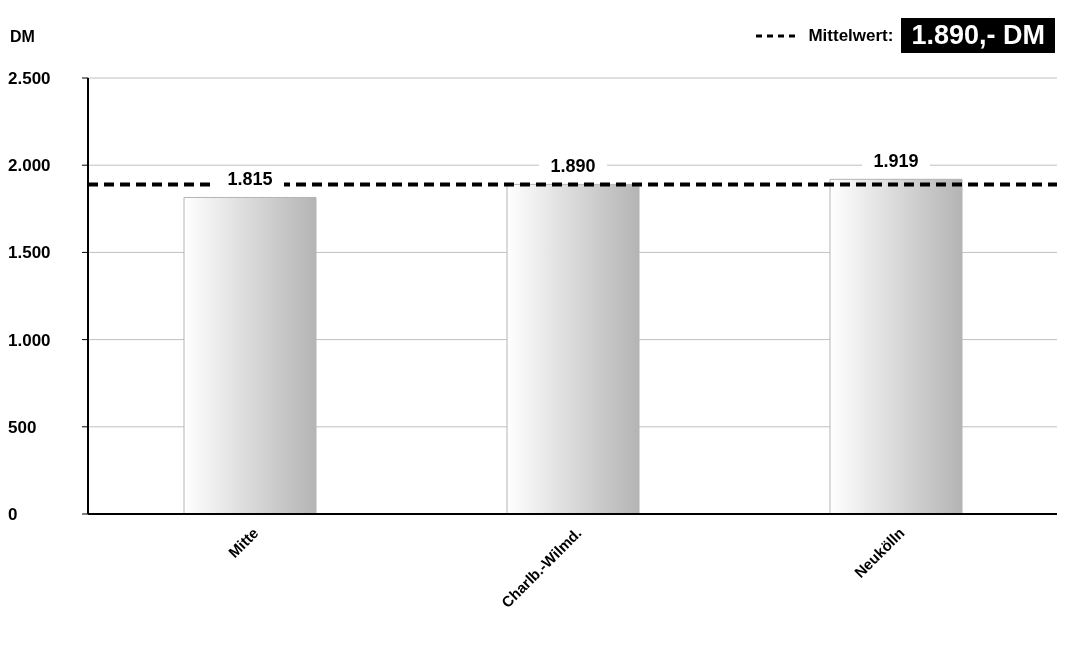 The height and width of the screenshot is (652, 1073). I want to click on y-tick-label: 2.000, so click(29, 166).